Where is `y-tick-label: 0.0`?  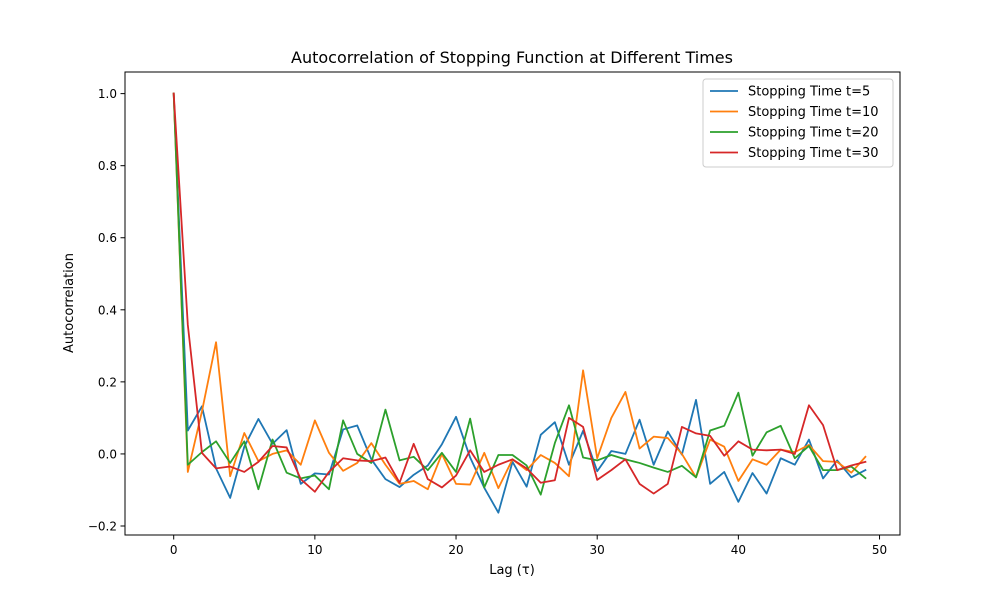
y-tick-label: 0.0 is located at coordinates (107, 454).